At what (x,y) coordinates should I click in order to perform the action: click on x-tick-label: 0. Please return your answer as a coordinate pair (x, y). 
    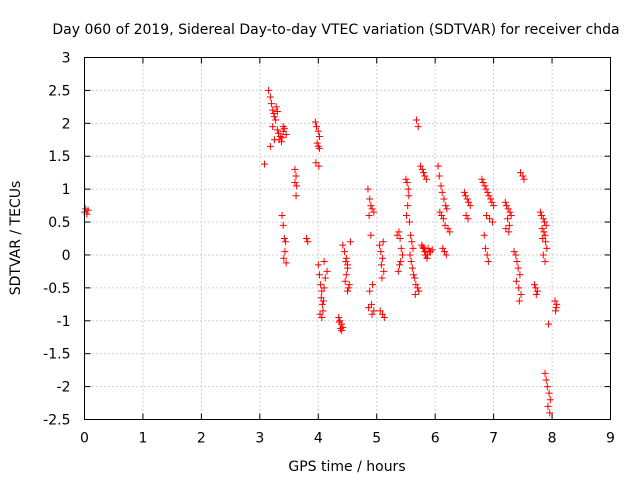
    Looking at the image, I should click on (84, 439).